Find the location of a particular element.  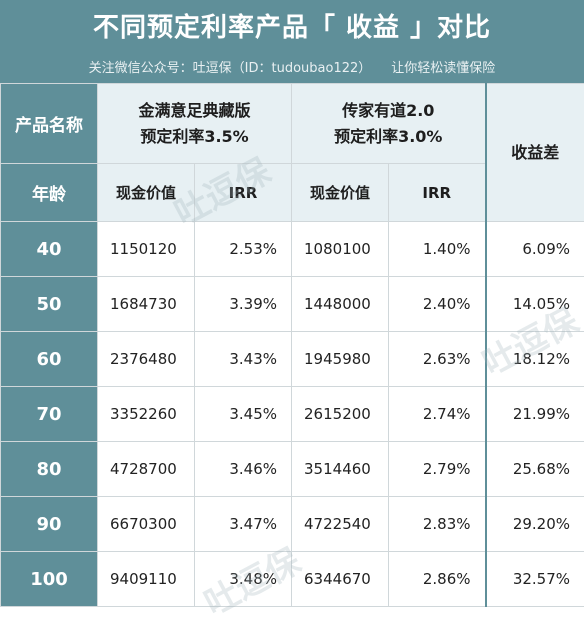

product-a-cash-cell: 1684730 is located at coordinates (146, 304).